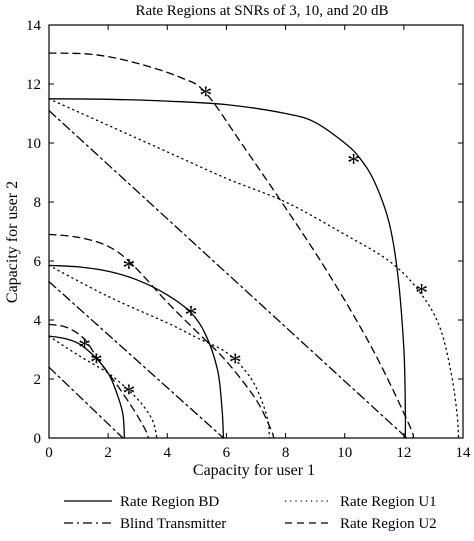 The width and height of the screenshot is (474, 541). I want to click on series-line-rate-region-u1, so click(103, 387).